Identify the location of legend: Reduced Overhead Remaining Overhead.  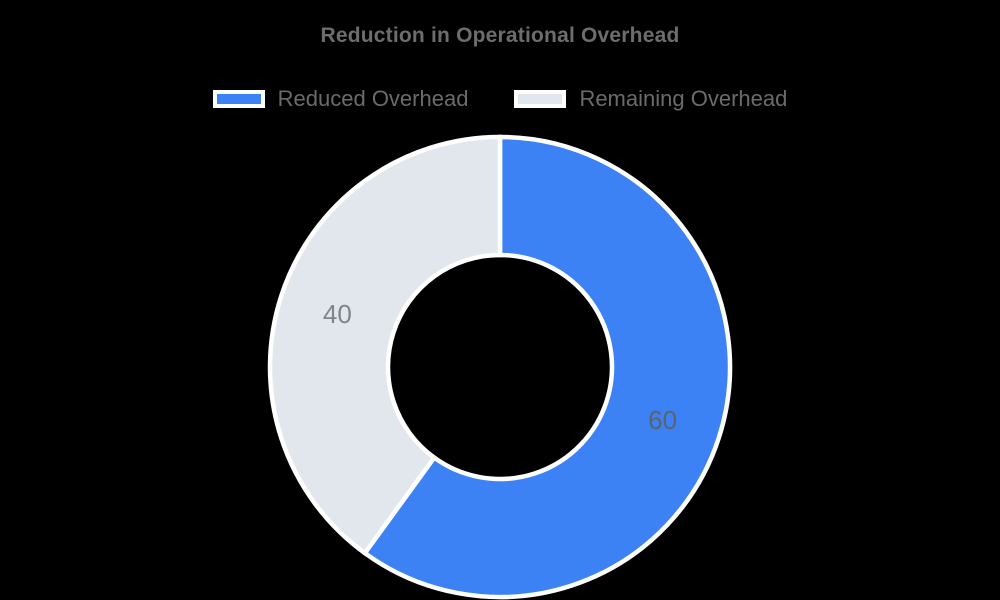
(500, 99).